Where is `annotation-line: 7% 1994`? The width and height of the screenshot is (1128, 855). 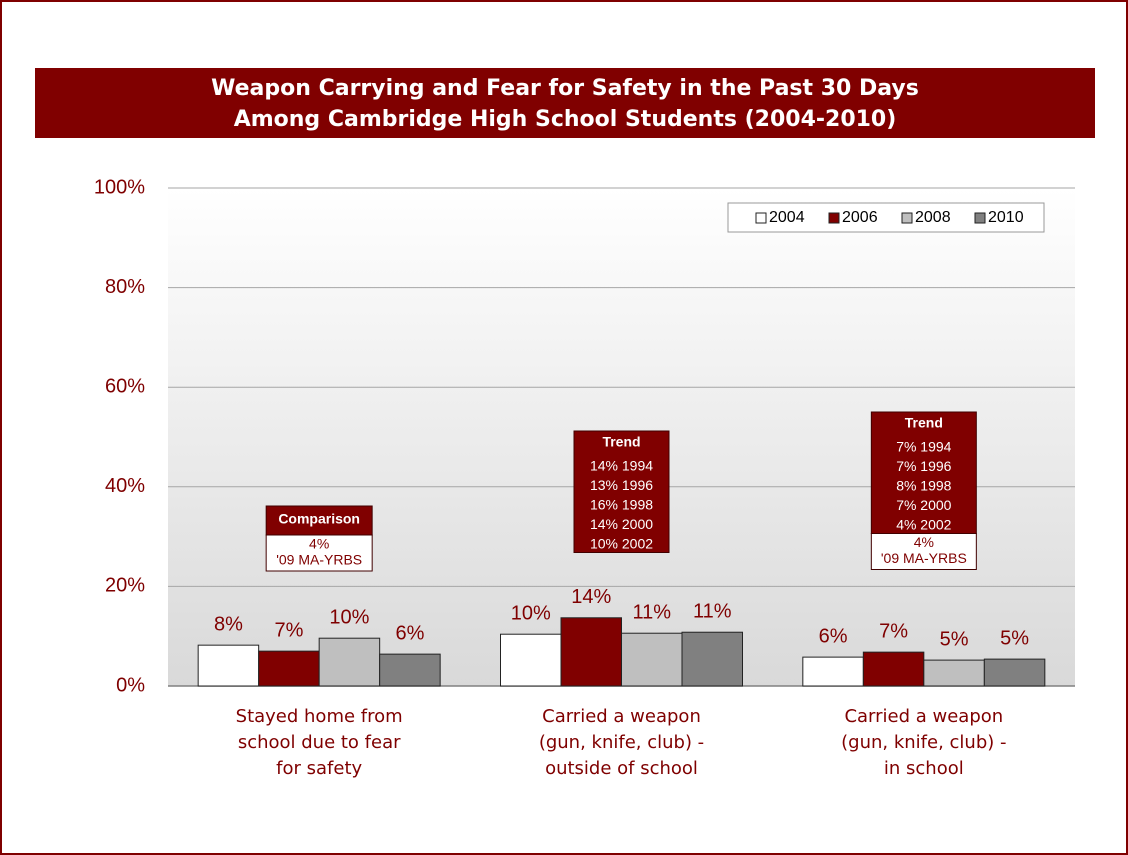 annotation-line: 7% 1994 is located at coordinates (923, 447).